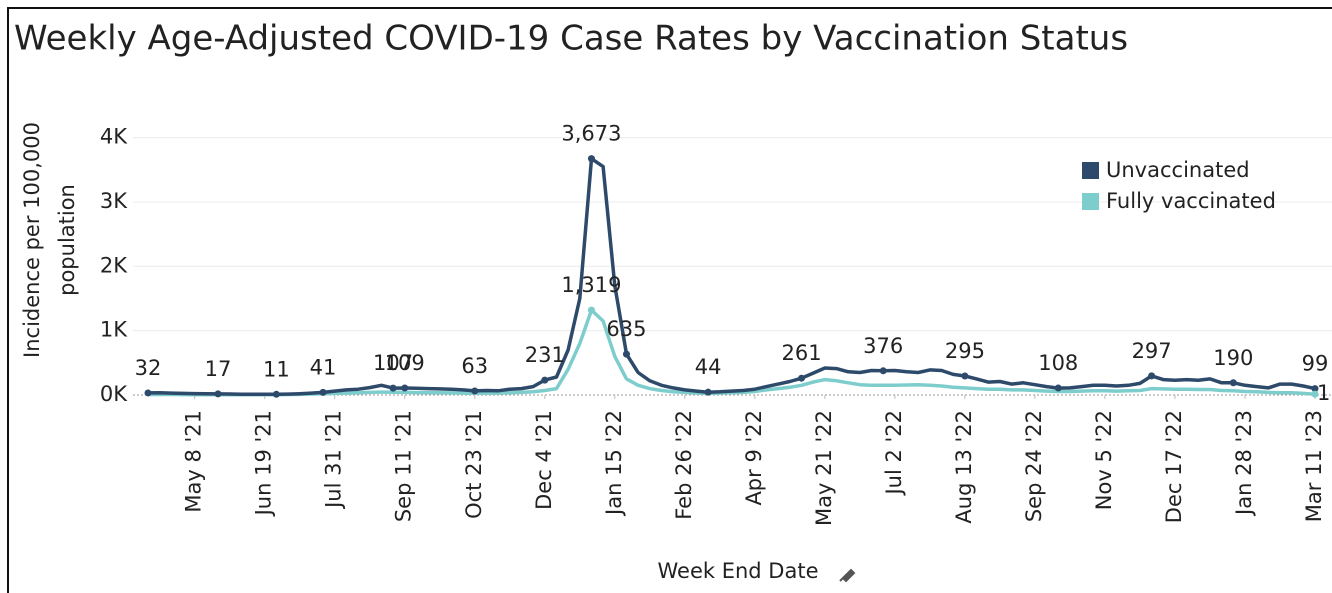 The height and width of the screenshot is (593, 1332). Describe the element at coordinates (474, 464) in the screenshot. I see `x-tick-label: Oct 23 '21` at that location.